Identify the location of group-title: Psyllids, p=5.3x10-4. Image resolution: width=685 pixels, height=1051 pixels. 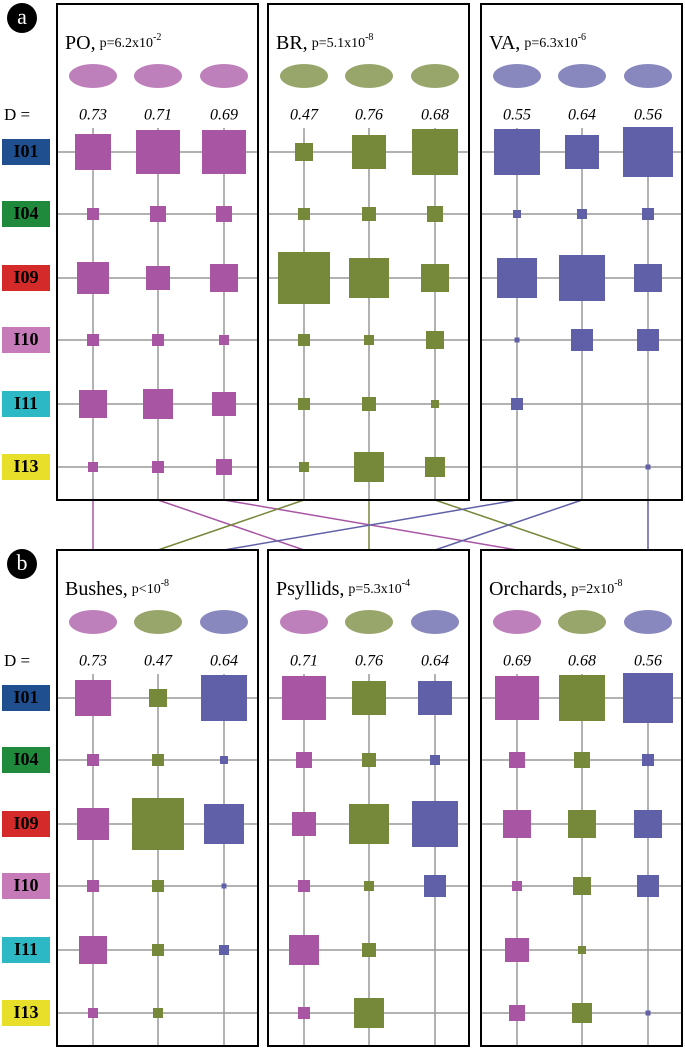
(343, 589).